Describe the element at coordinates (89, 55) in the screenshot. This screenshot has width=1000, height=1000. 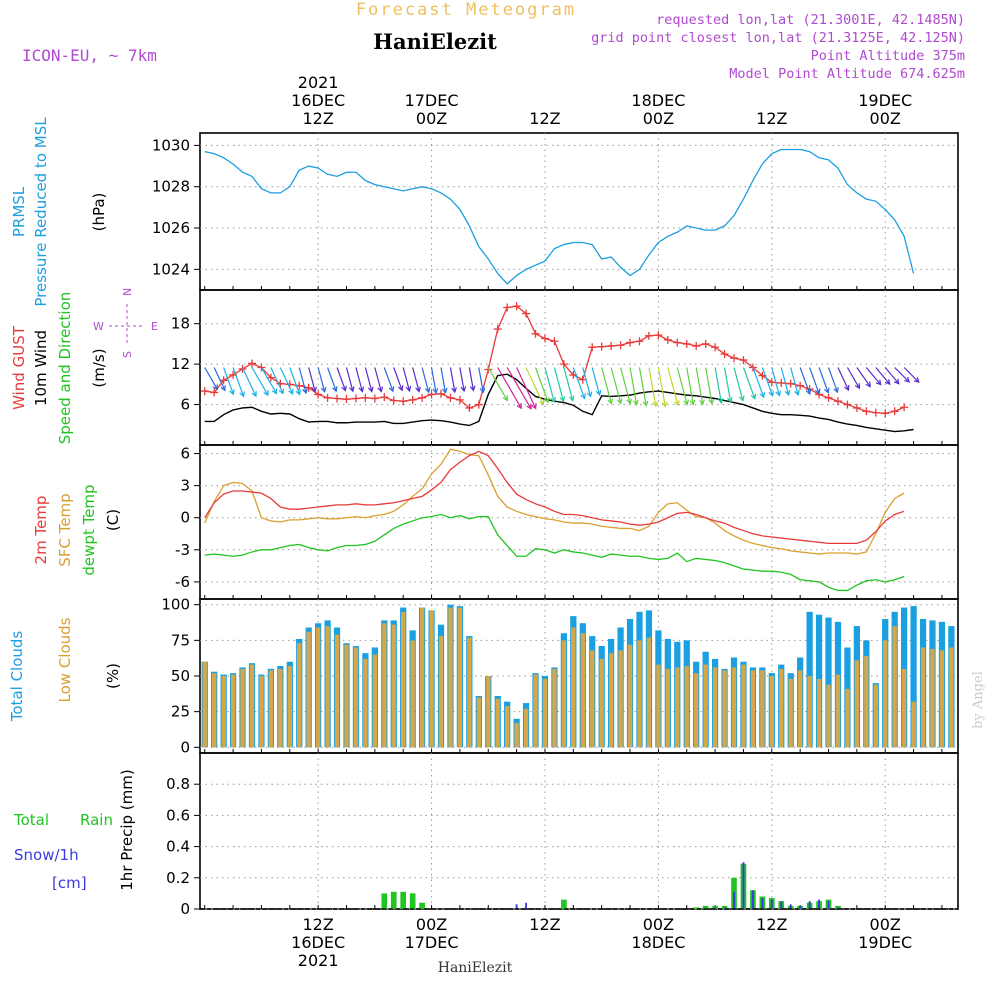
I see `model-label: ICON-EU, ~ 7km` at that location.